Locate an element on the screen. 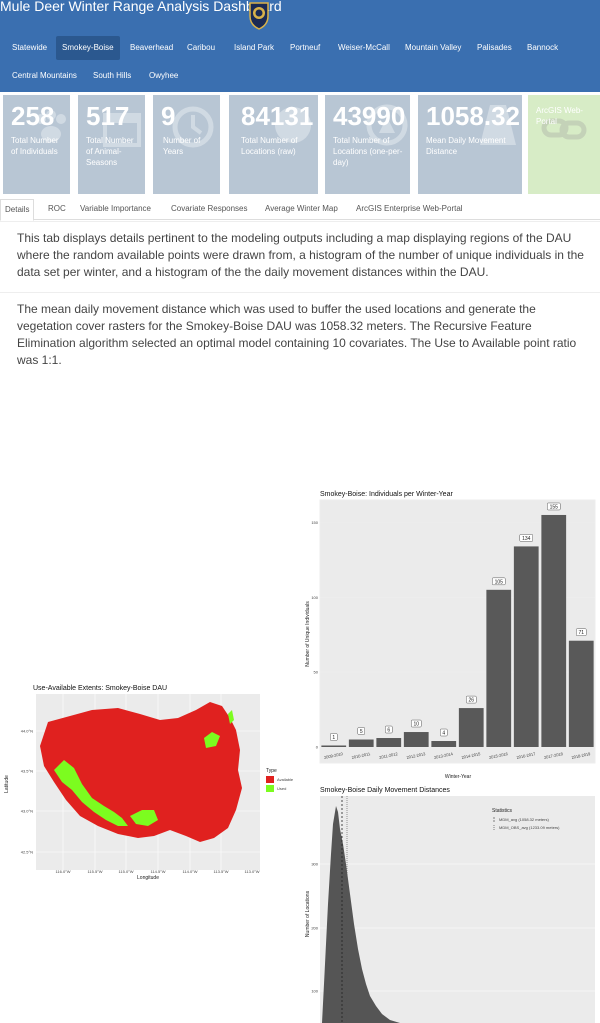 Image resolution: width=600 pixels, height=1023 pixels. nav-item-beaverhead: Beaverhead is located at coordinates (152, 47).